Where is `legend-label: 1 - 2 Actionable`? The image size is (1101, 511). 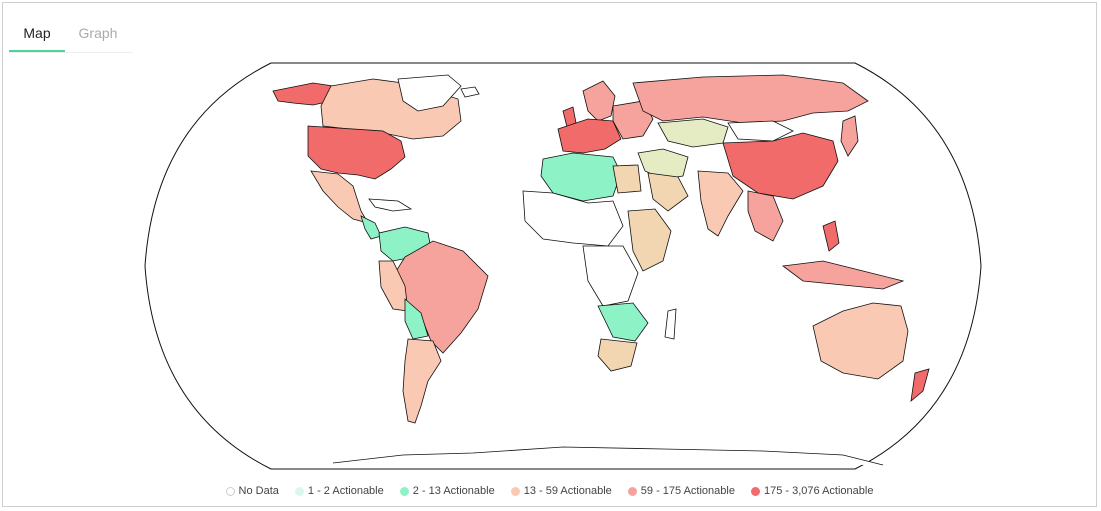 legend-label: 1 - 2 Actionable is located at coordinates (345, 491).